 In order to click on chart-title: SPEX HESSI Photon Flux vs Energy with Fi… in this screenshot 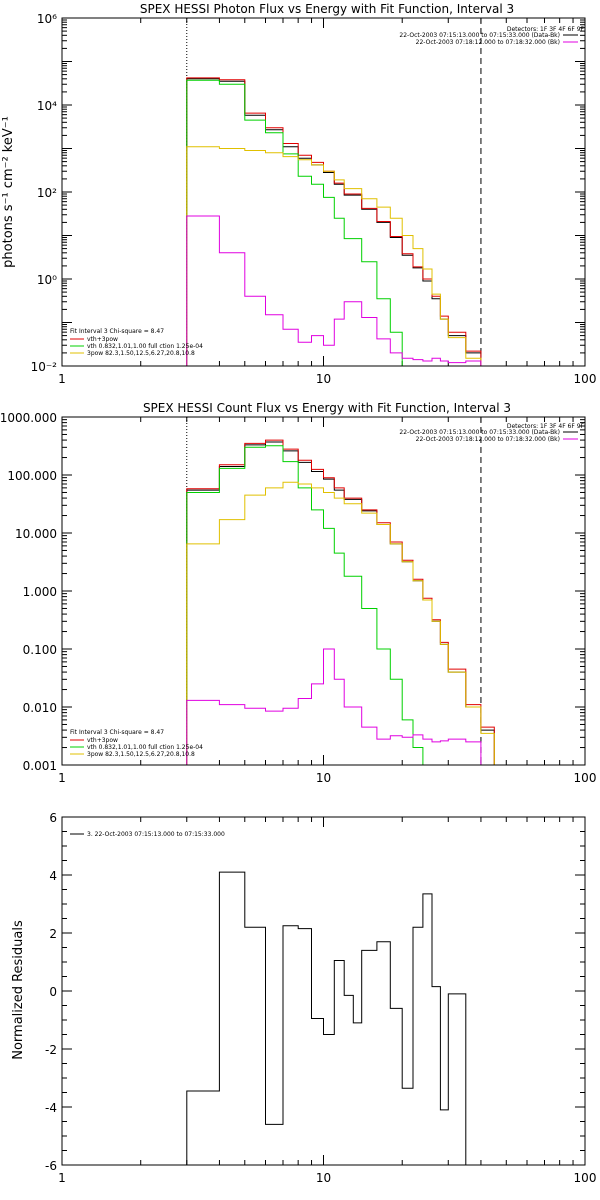, I will do `click(327, 9)`.